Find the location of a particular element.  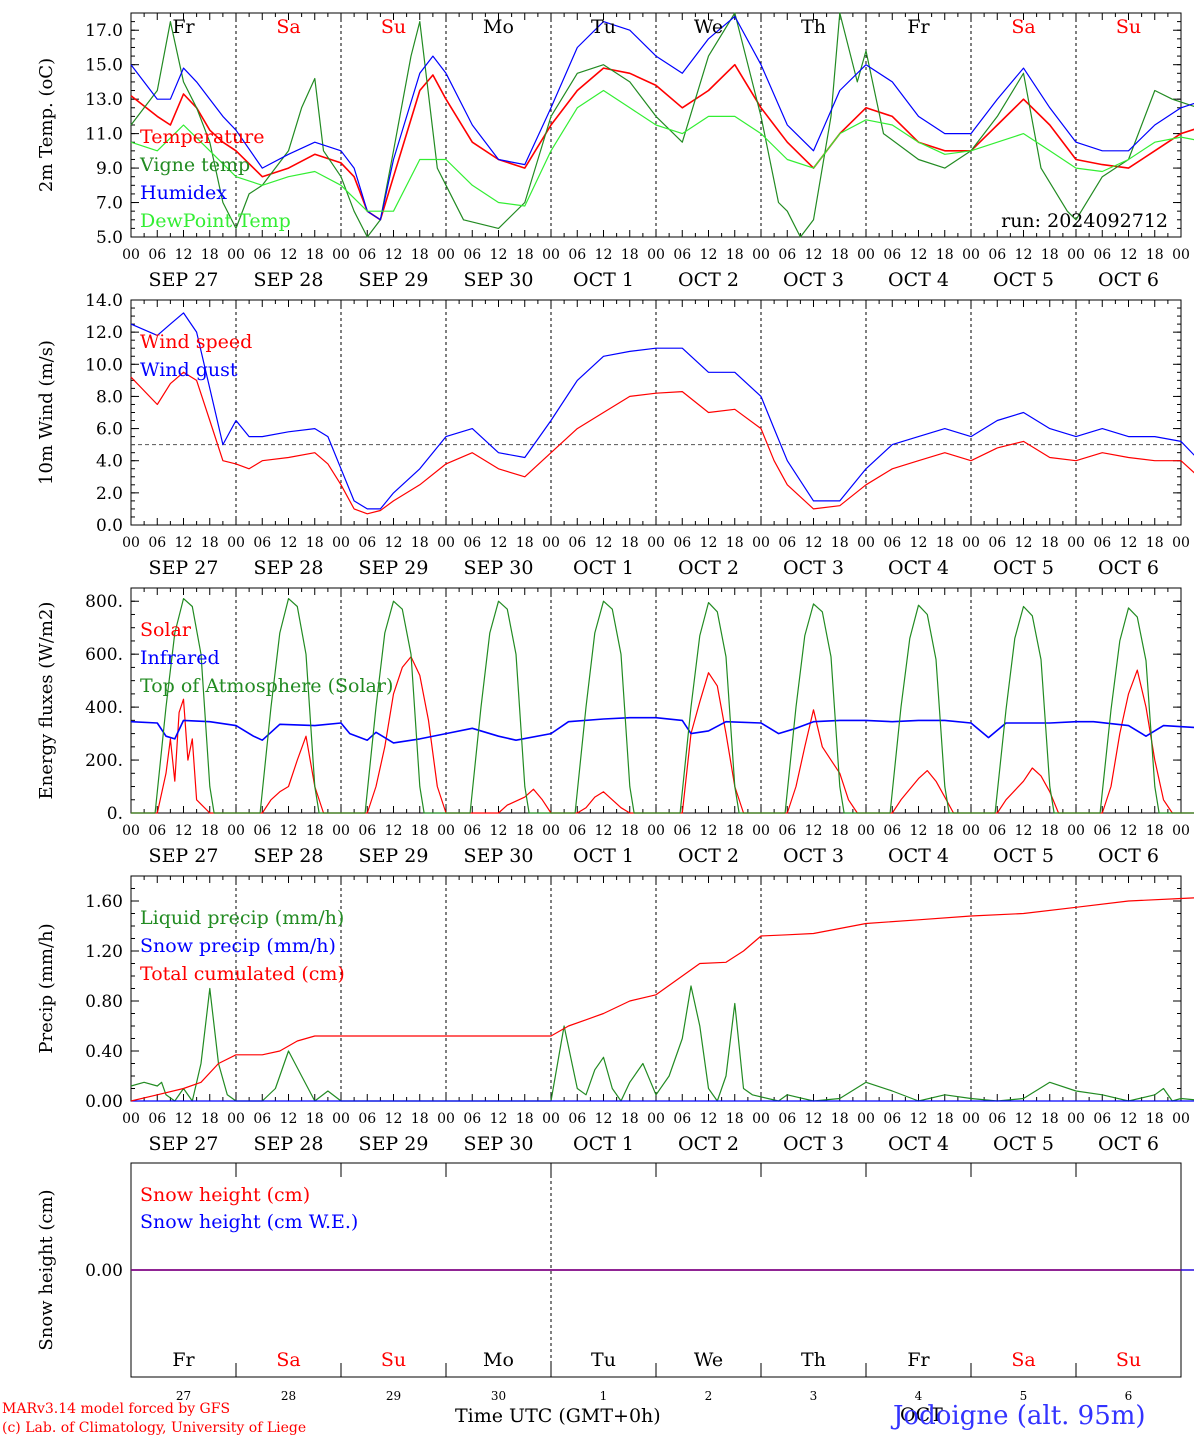

y-tick-label: 400. is located at coordinates (104, 708).